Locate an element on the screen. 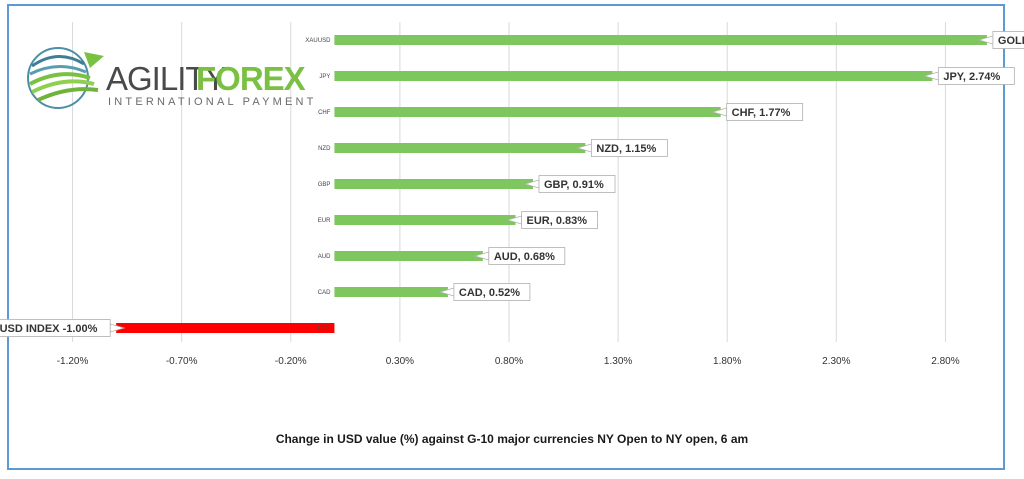 This screenshot has width=1024, height=479. x-tick-label: 2.80% is located at coordinates (945, 361).